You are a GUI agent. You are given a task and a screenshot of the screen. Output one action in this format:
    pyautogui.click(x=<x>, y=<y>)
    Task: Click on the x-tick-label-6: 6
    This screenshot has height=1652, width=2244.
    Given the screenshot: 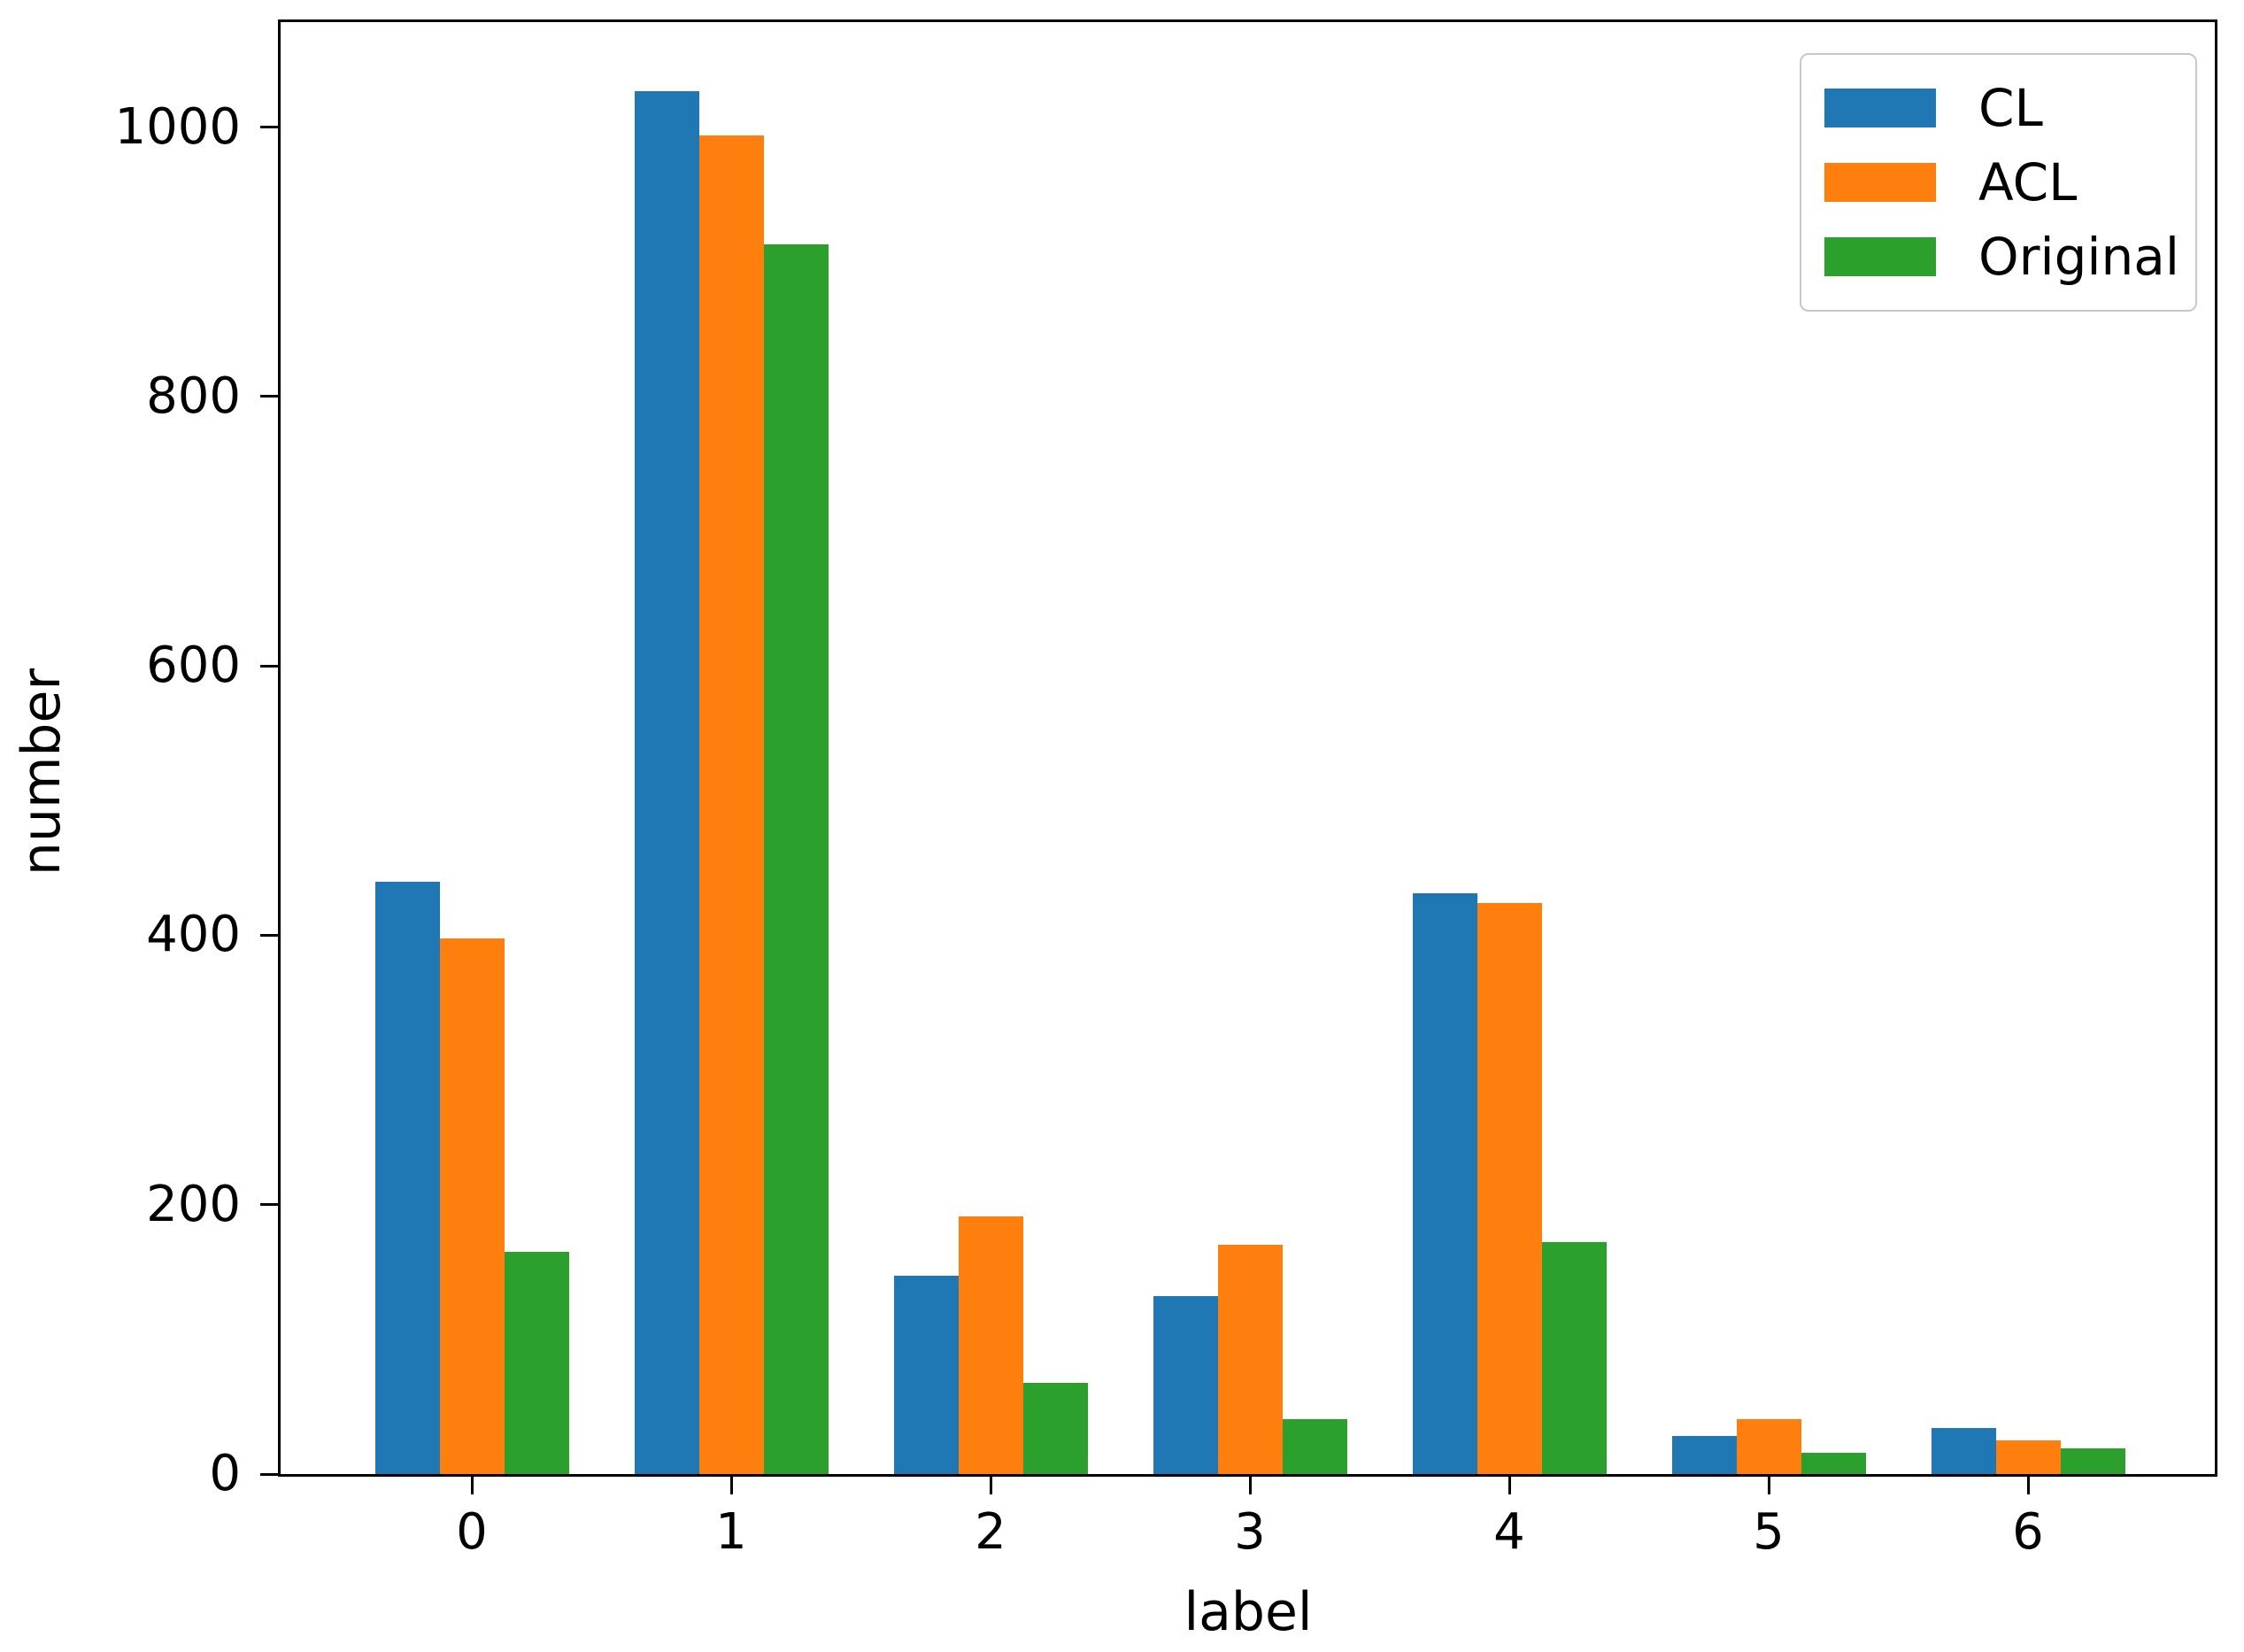 What is the action you would take?
    pyautogui.click(x=2028, y=1532)
    